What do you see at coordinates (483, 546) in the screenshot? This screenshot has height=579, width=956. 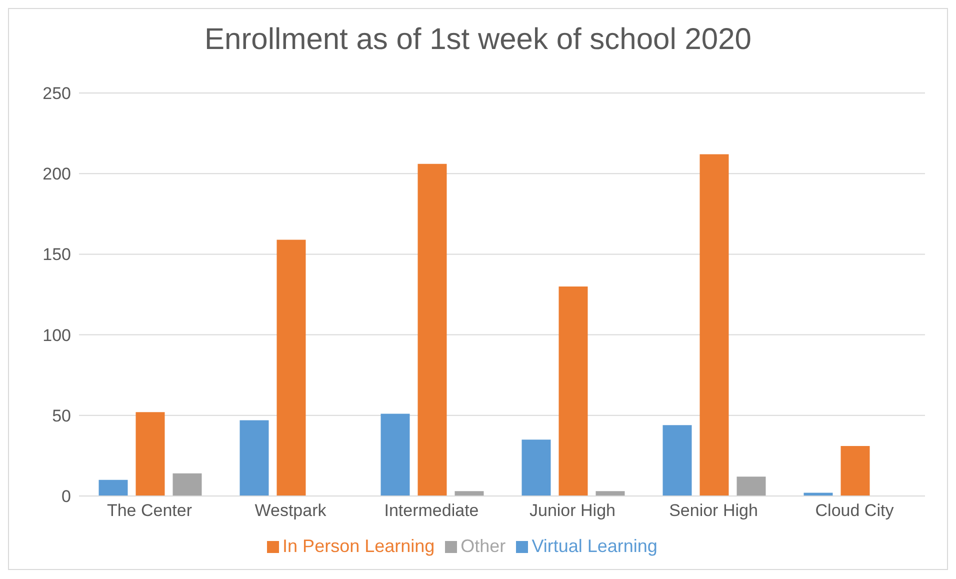 I see `legend-label: Other` at bounding box center [483, 546].